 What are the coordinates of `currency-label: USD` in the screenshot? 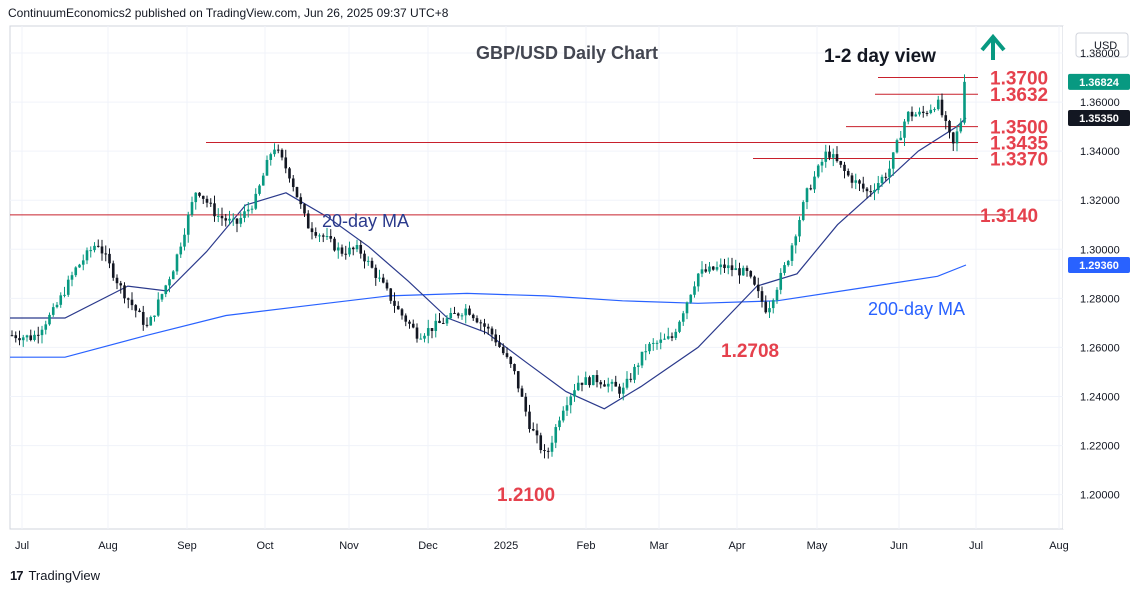 It's located at (1105, 46).